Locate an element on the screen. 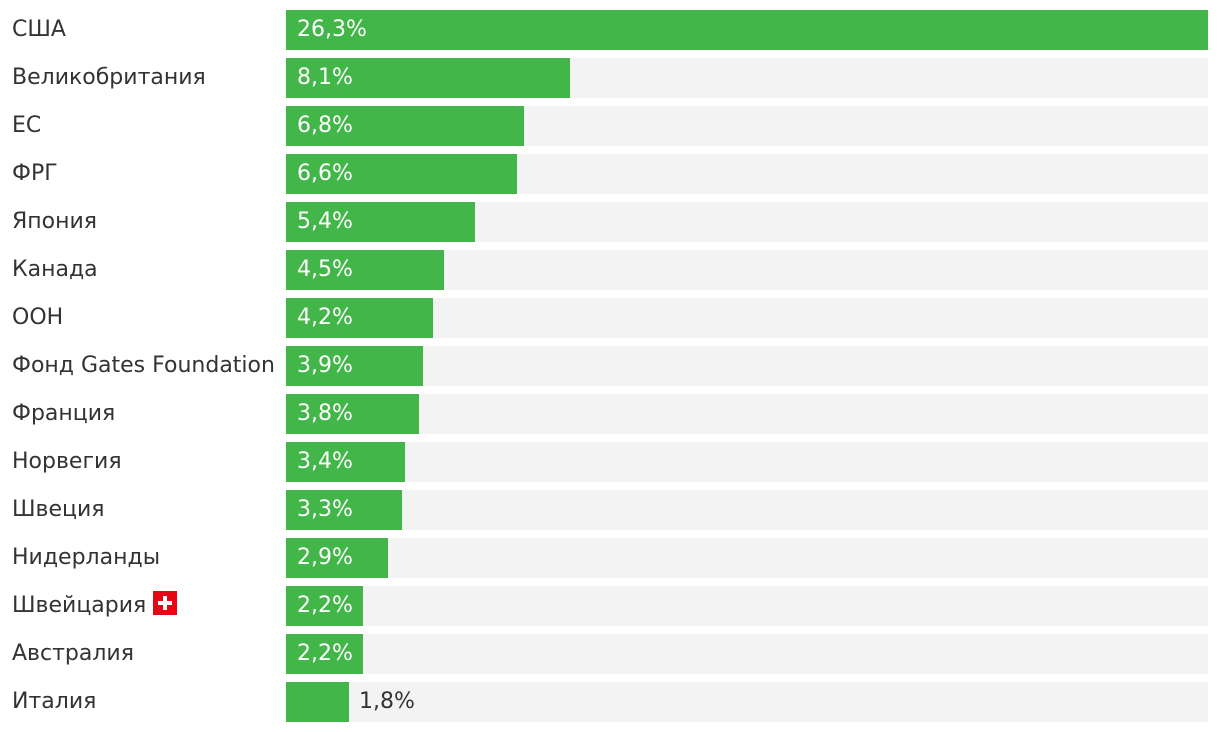 The image size is (1220, 732). category-label-text: Канада is located at coordinates (55, 269).